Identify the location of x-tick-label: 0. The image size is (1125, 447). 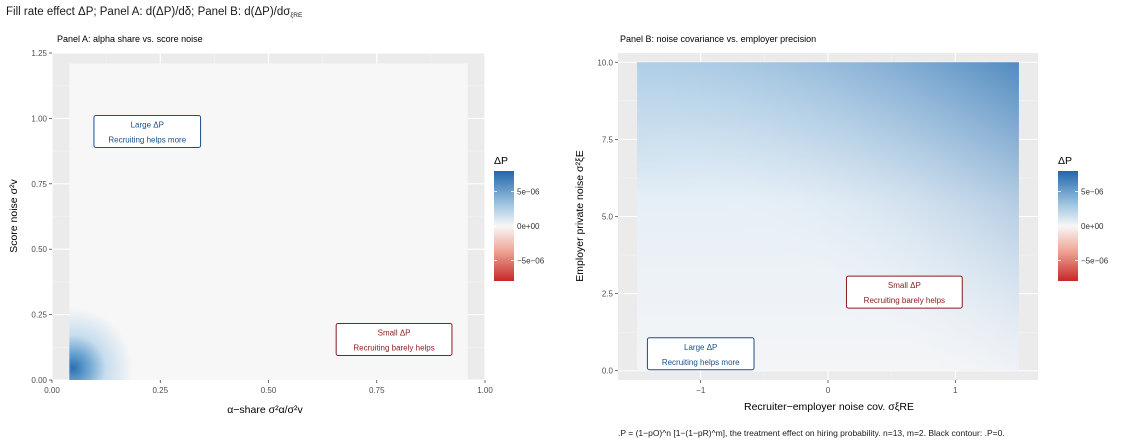
(828, 390).